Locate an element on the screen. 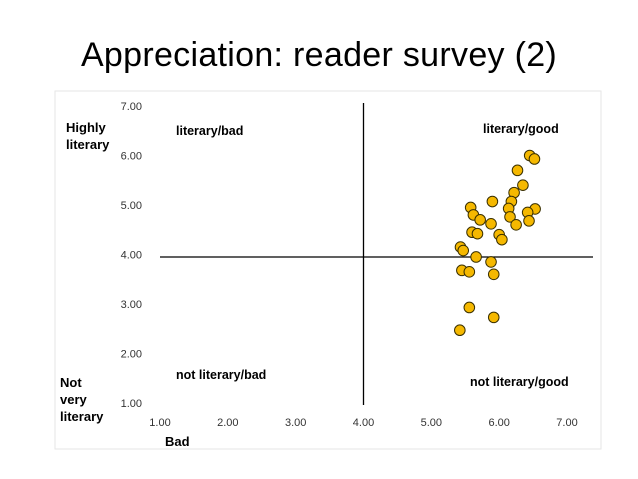  x-tick-label: 3.00 is located at coordinates (295, 423).